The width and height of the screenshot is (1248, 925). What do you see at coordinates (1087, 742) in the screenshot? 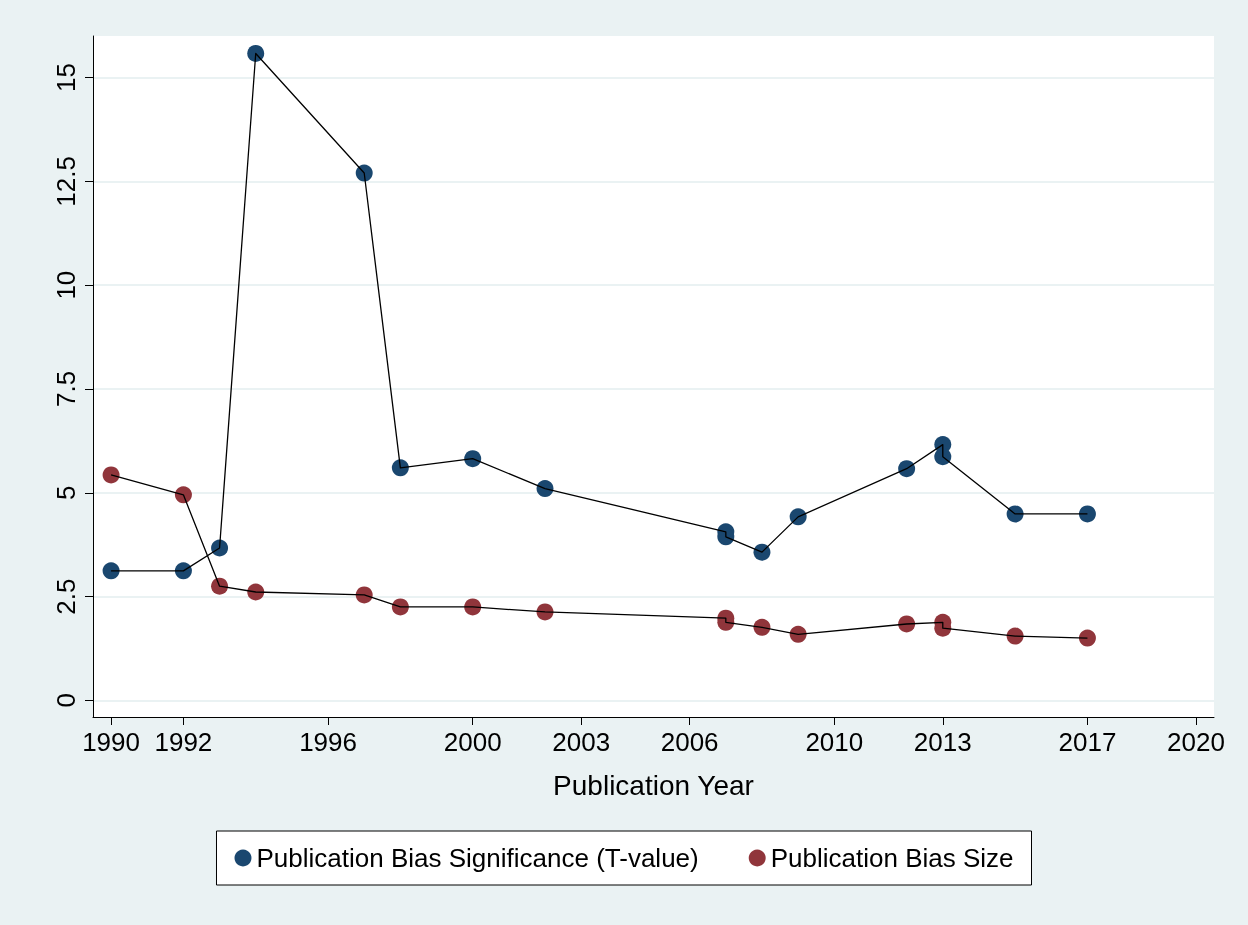
I see `x-tick-label: 2017` at bounding box center [1087, 742].